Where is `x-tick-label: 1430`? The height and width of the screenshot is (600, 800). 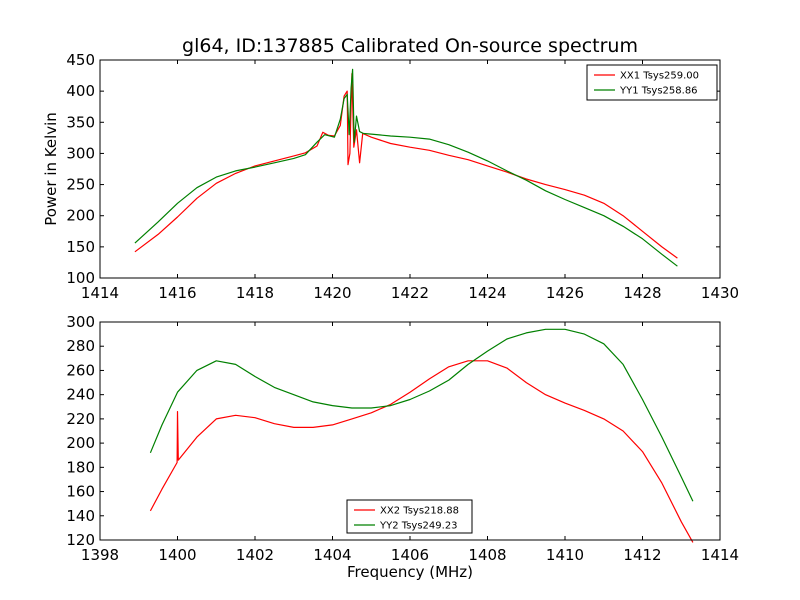
x-tick-label: 1430 is located at coordinates (720, 293).